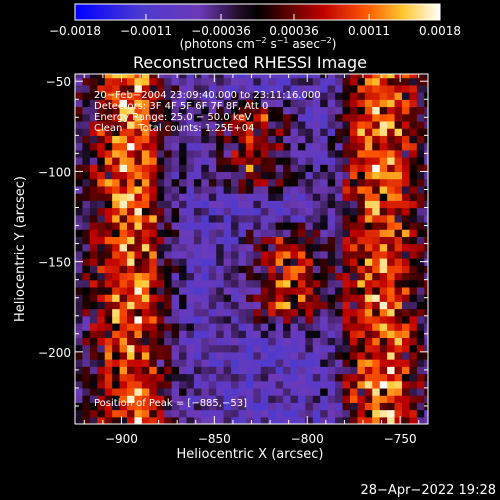 The width and height of the screenshot is (500, 500). Describe the element at coordinates (54, 263) in the screenshot. I see `y-tick-label: −150` at that location.